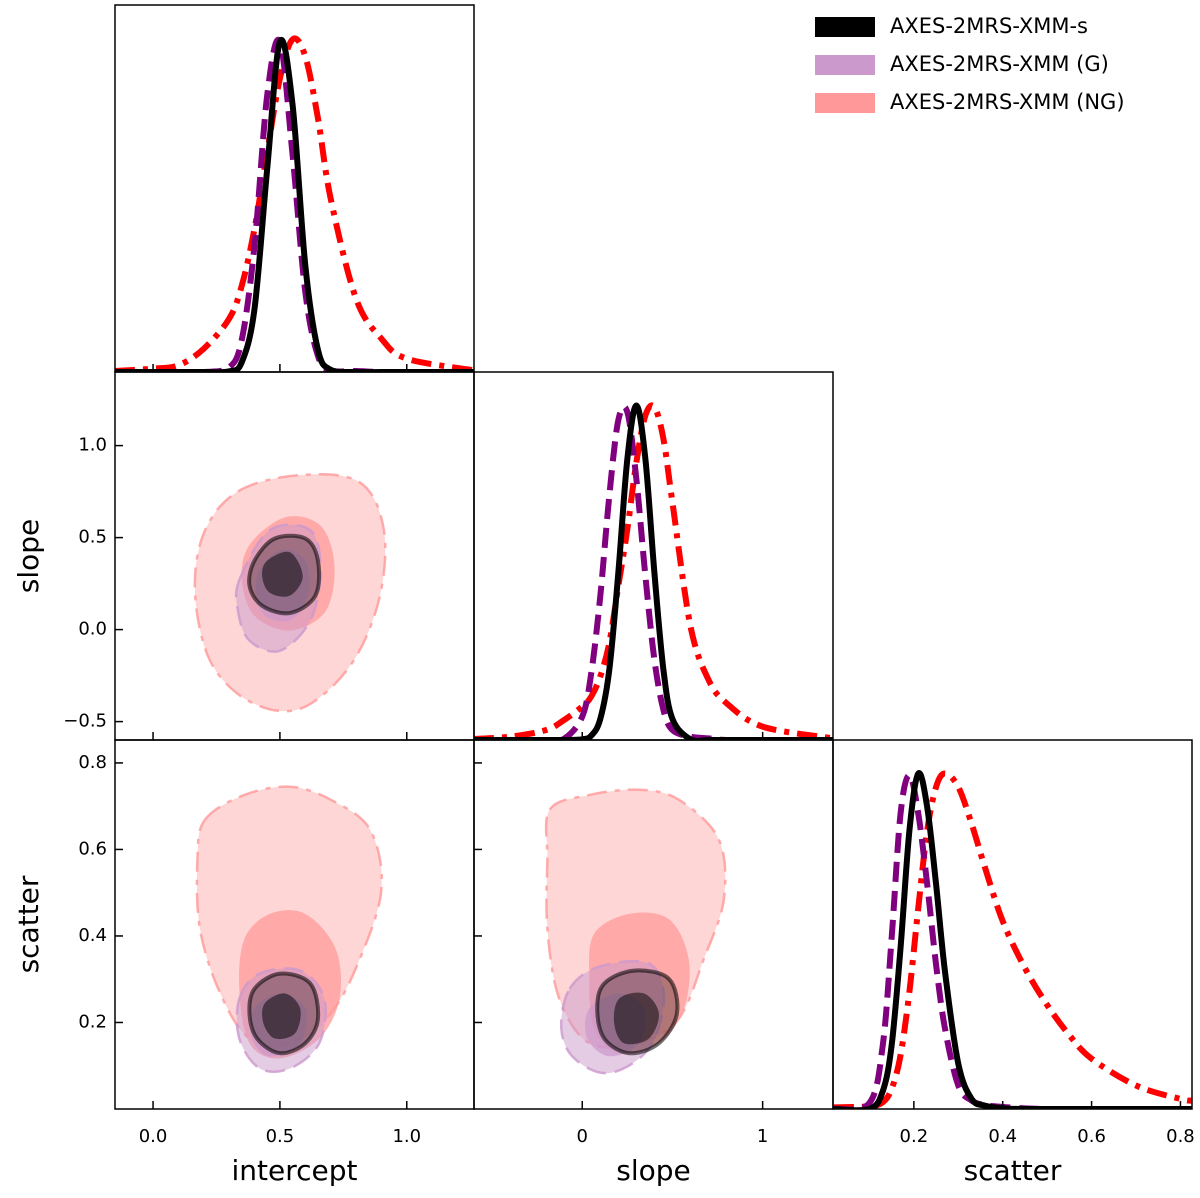 The image size is (1200, 1198). Describe the element at coordinates (1002, 1136) in the screenshot. I see `x-tick-label: 0.4` at that location.